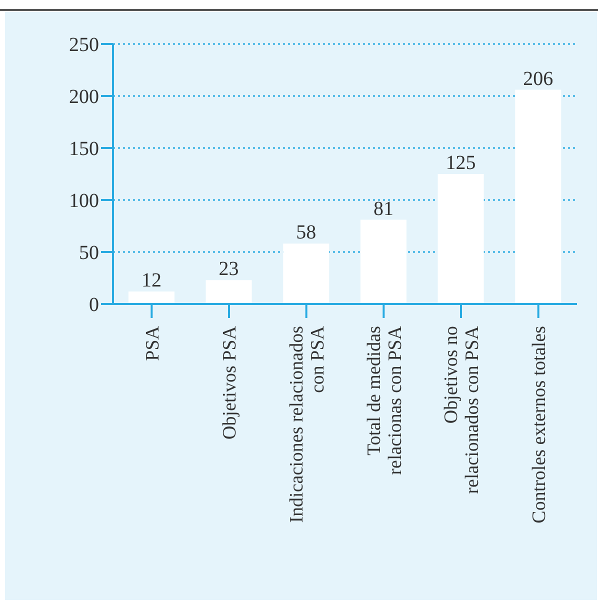  Describe the element at coordinates (84, 149) in the screenshot. I see `y-tick-label: 150` at that location.